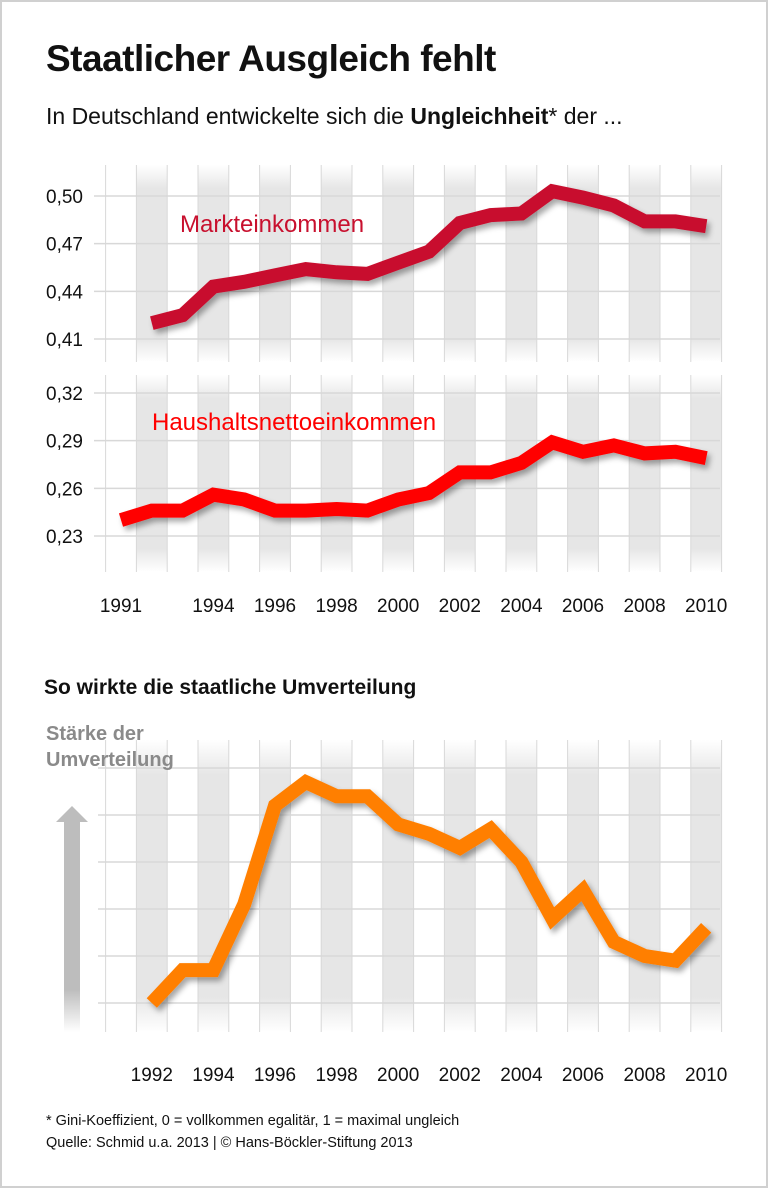 This screenshot has width=768, height=1188. I want to click on x-tick-label: 1992, so click(152, 1075).